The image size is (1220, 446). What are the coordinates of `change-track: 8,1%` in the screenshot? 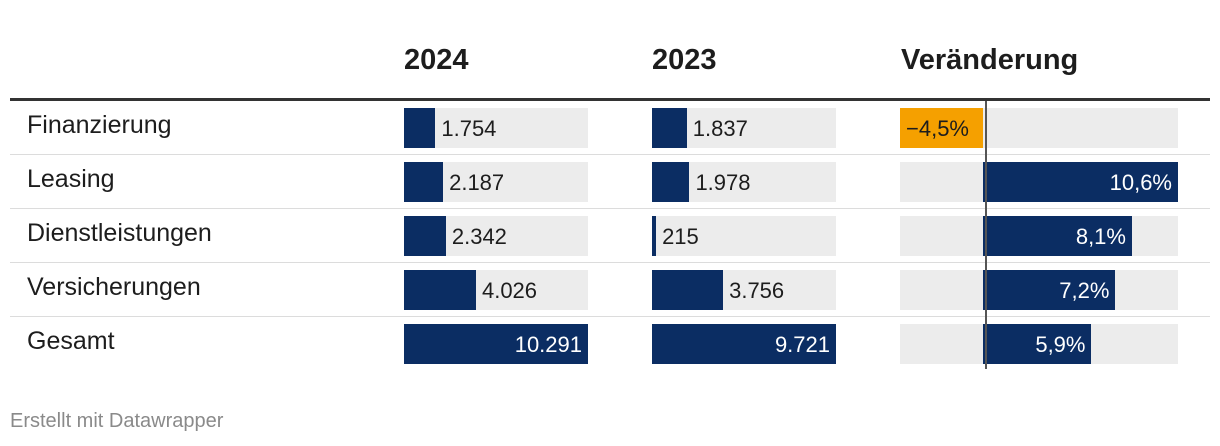 It's located at (1039, 236).